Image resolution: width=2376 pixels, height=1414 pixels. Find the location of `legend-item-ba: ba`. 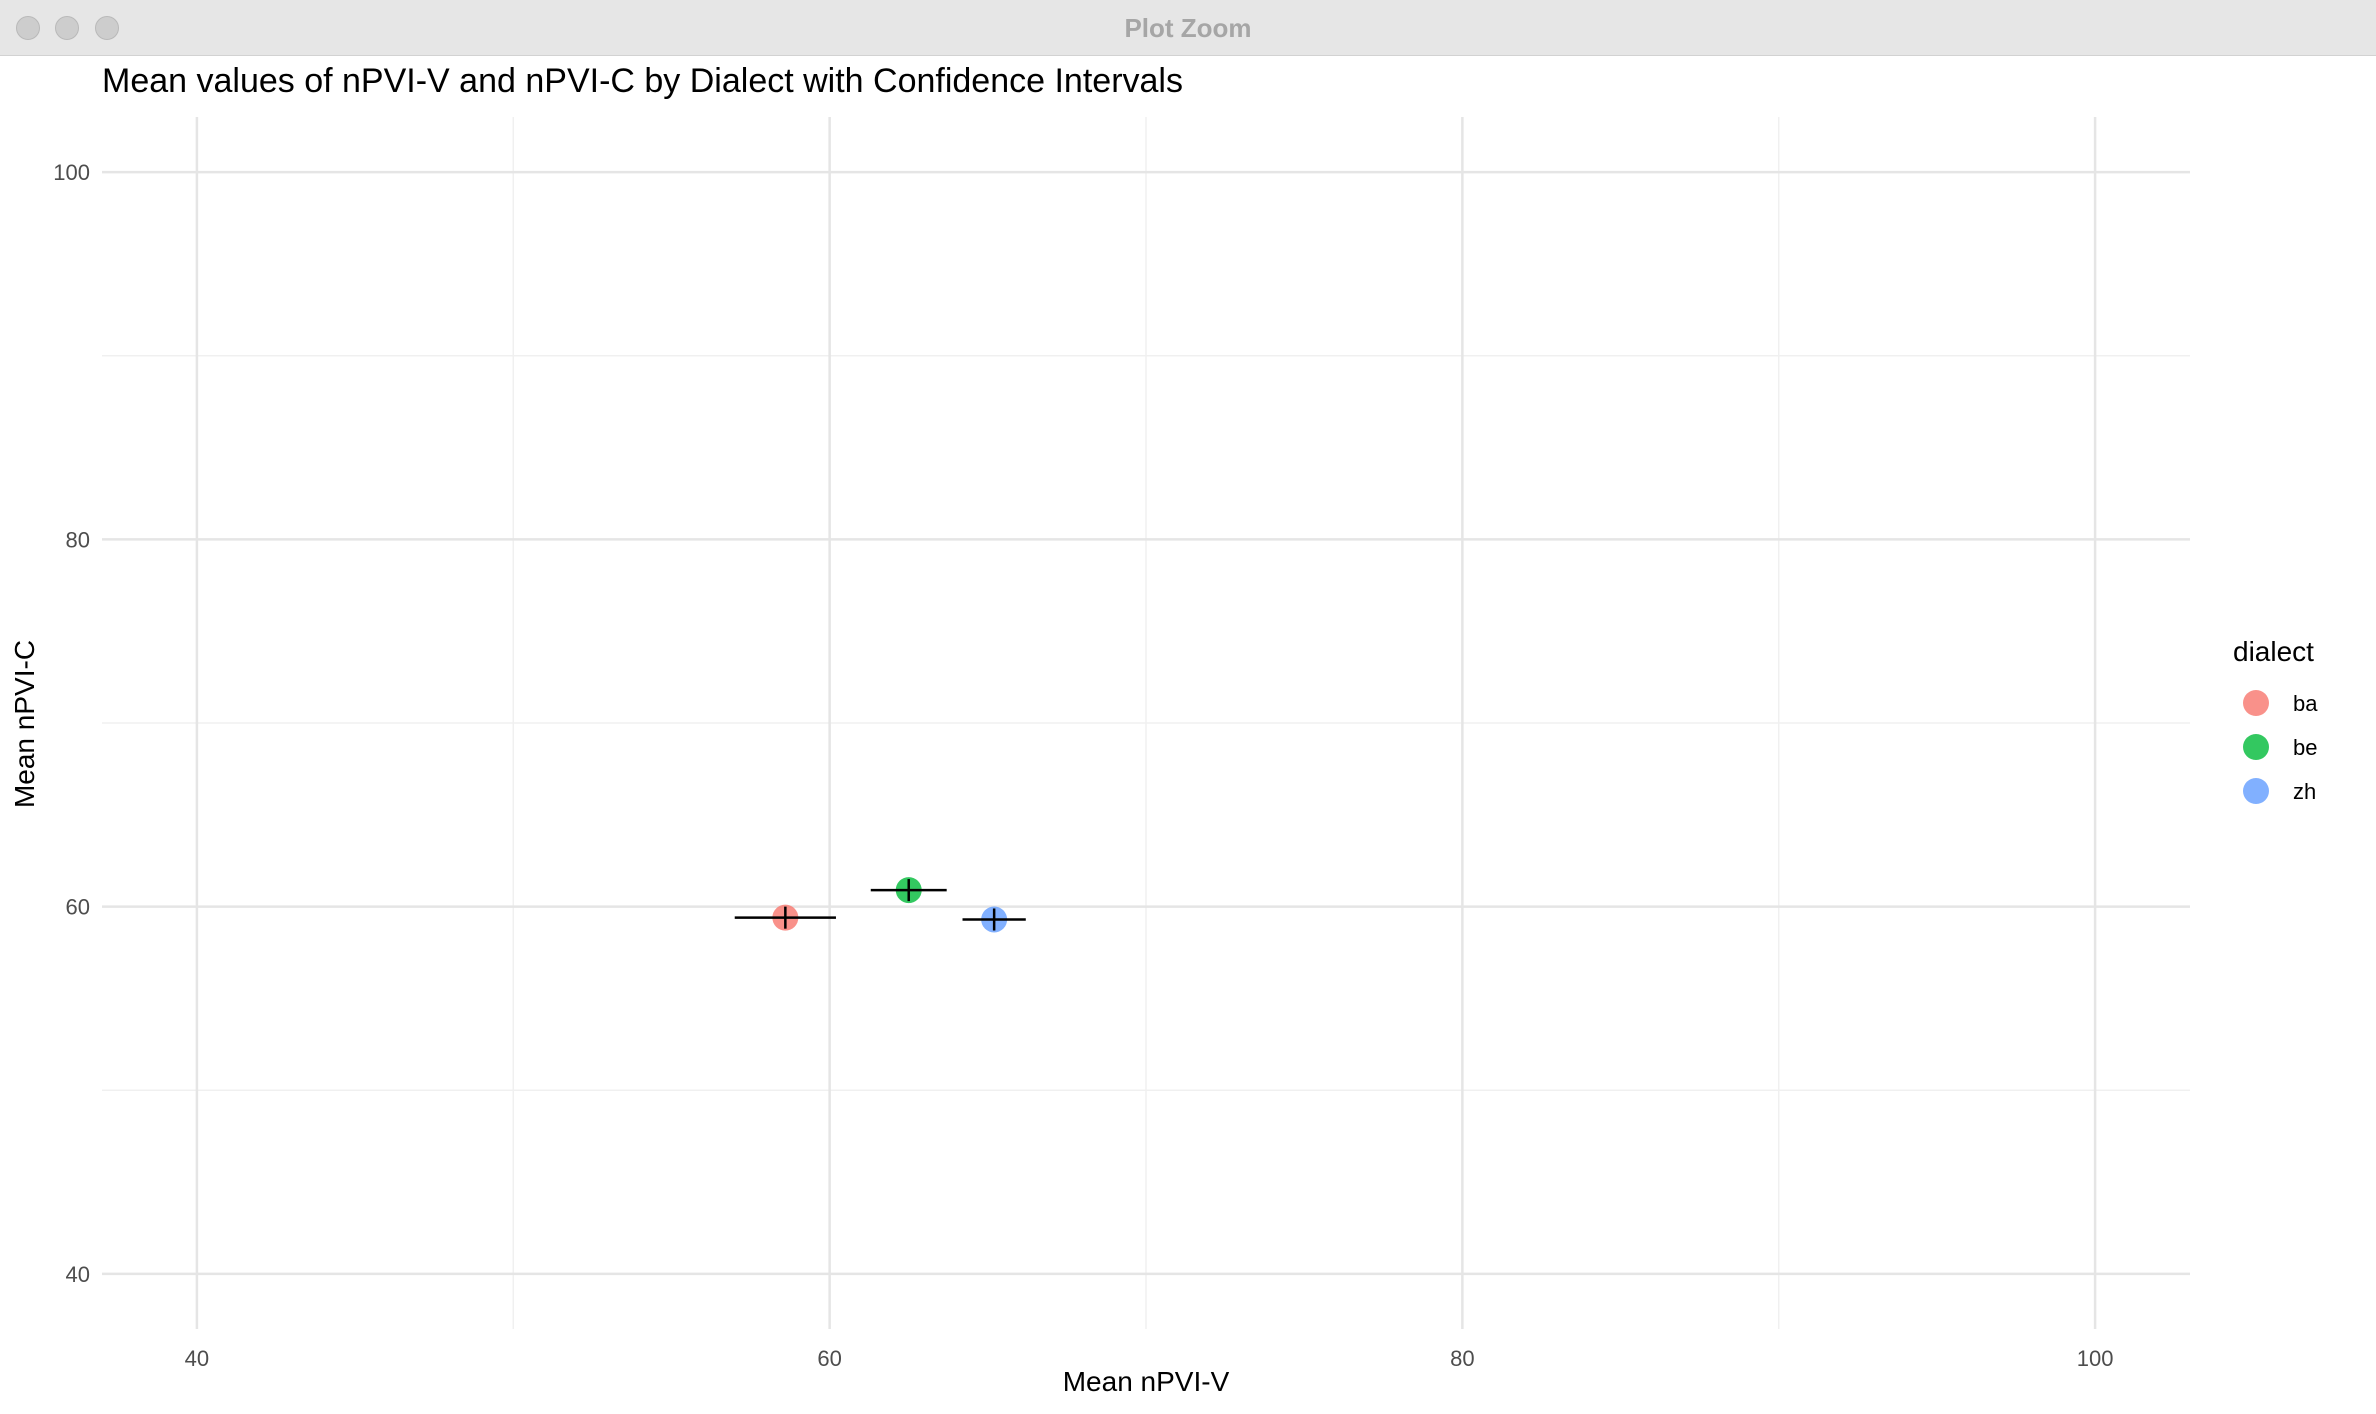

legend-item-ba: ba is located at coordinates (2280, 703).